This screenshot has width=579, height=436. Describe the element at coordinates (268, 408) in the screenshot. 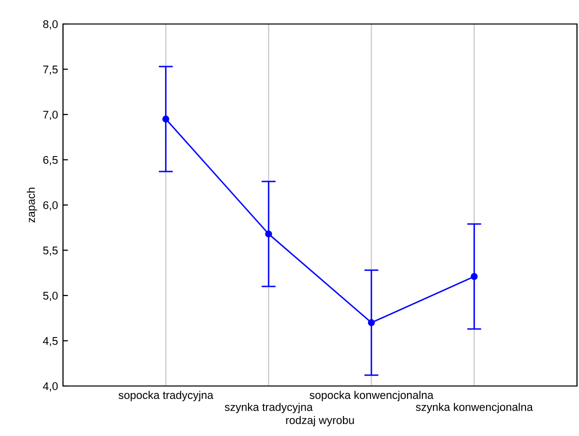

I see `x-tick-label: szynka tradycyjna` at that location.